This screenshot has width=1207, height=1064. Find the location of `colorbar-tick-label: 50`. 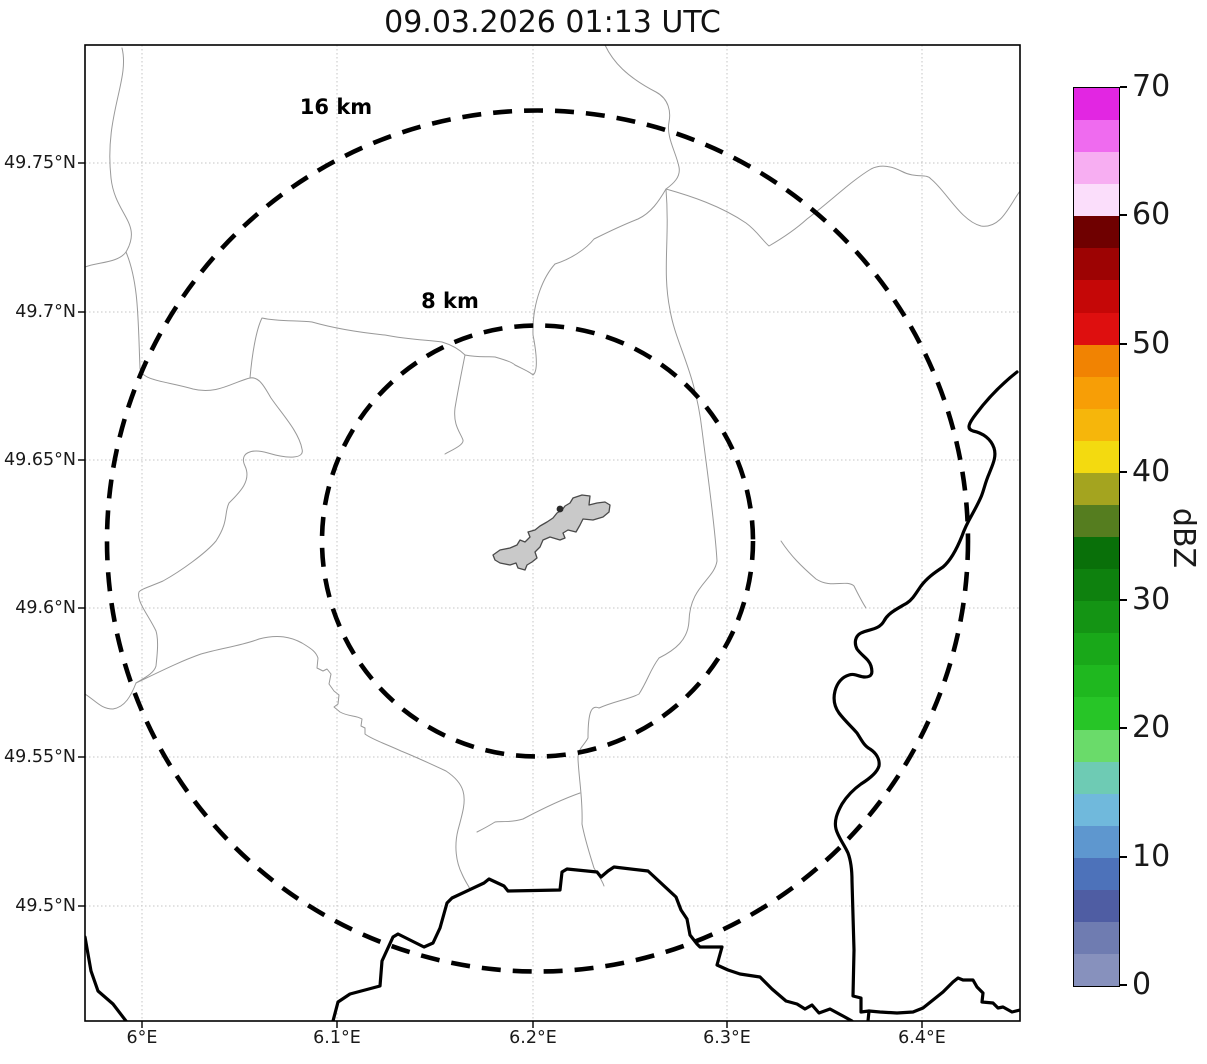

colorbar-tick-label: 50 is located at coordinates (1151, 343).